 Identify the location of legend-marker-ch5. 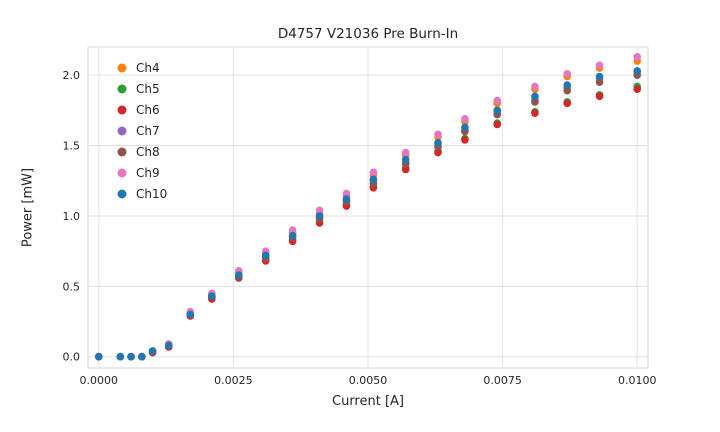
(122, 89).